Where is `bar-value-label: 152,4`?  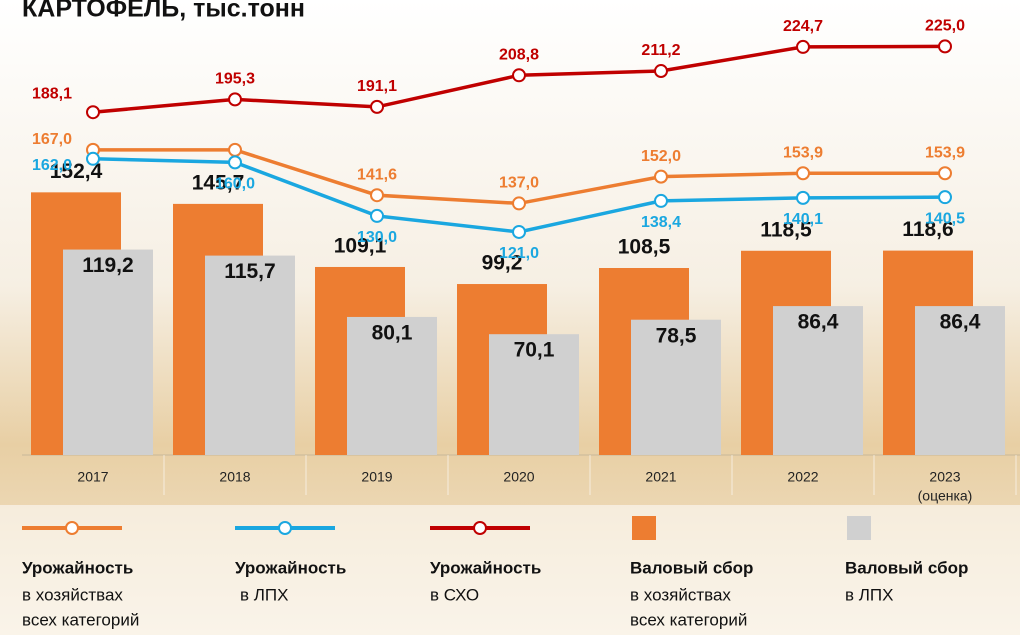 bar-value-label: 152,4 is located at coordinates (76, 171).